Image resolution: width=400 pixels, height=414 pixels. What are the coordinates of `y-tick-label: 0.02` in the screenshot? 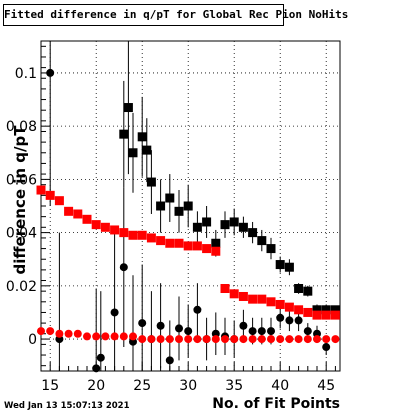 It's located at (21, 287).